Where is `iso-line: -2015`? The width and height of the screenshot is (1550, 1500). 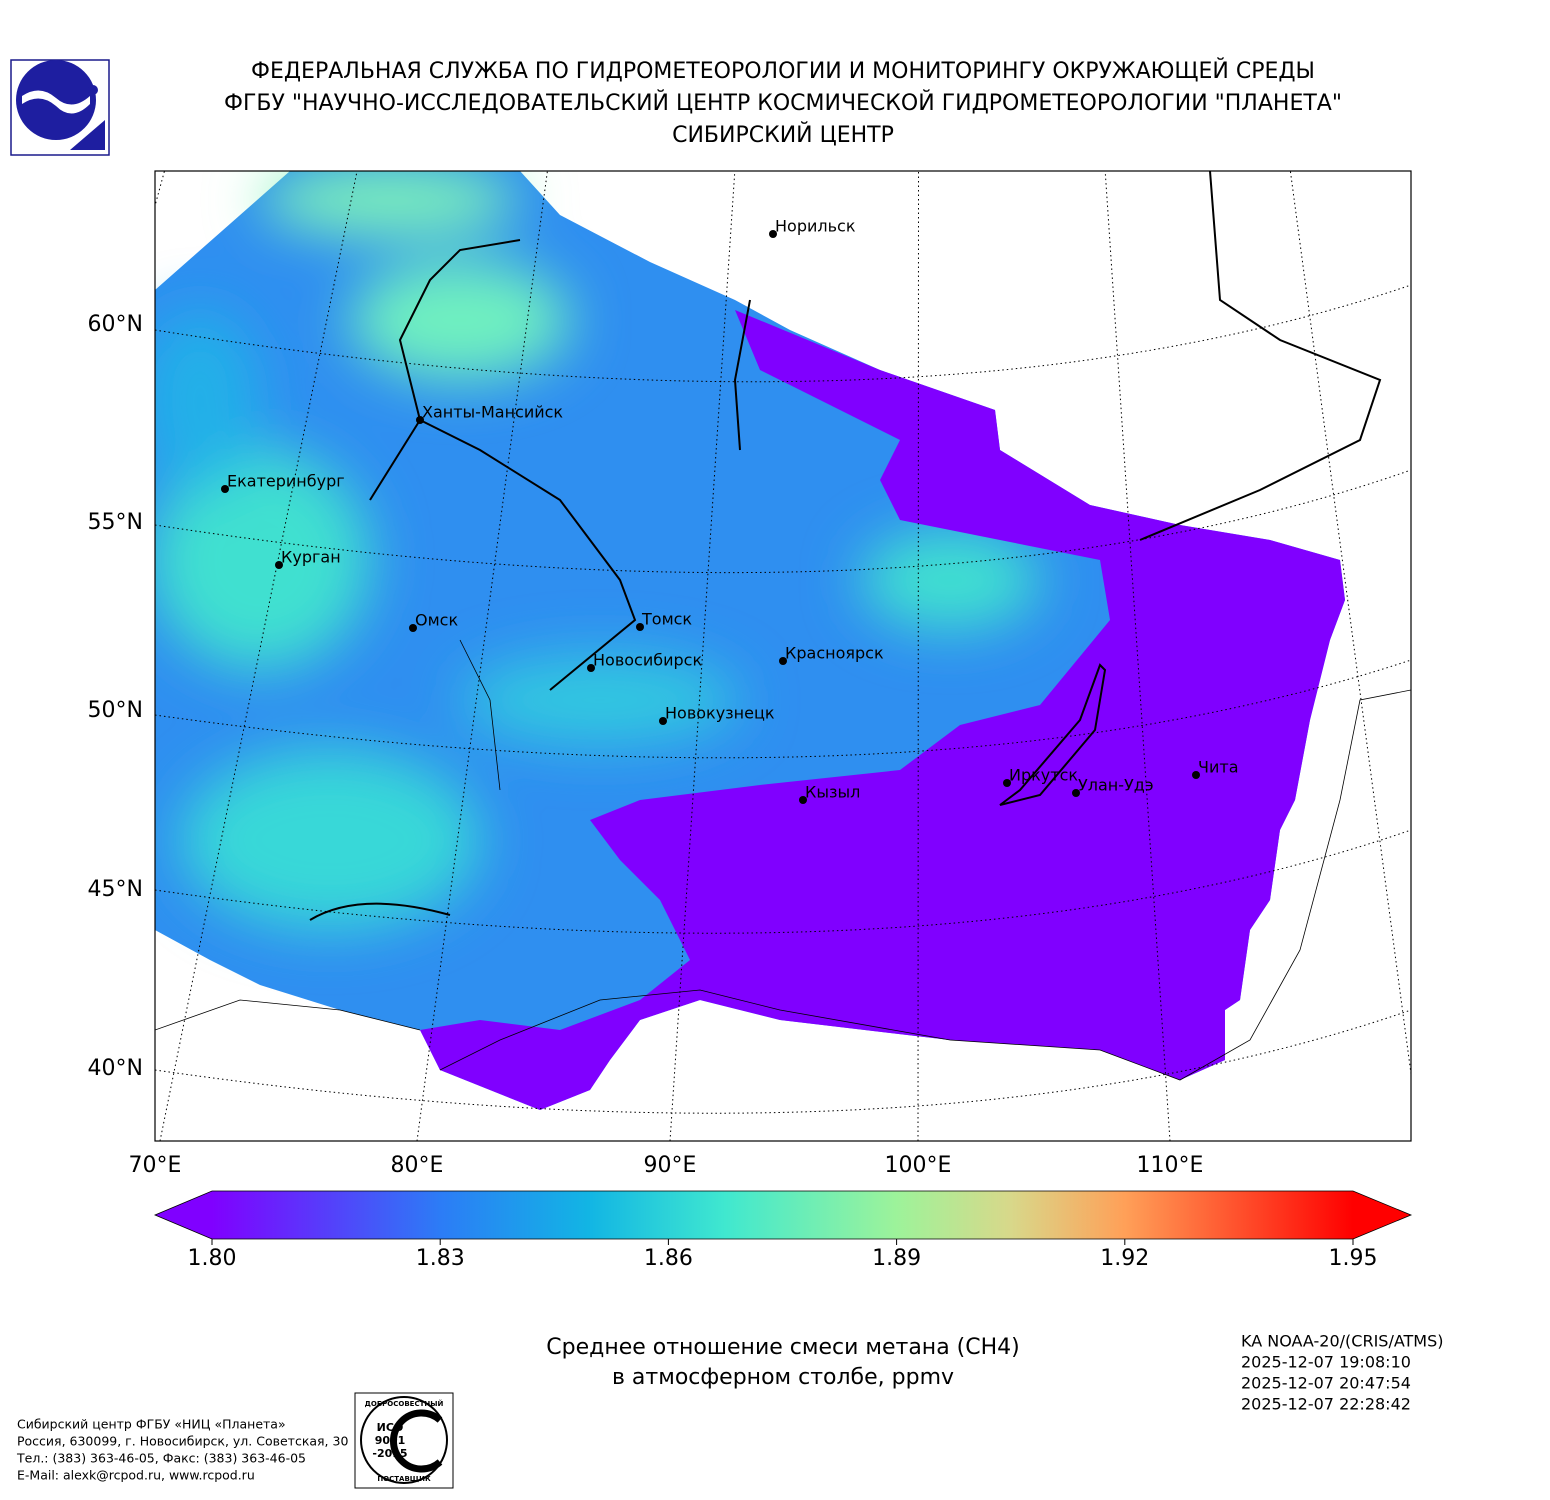 iso-line: -2015 is located at coordinates (389, 1453).